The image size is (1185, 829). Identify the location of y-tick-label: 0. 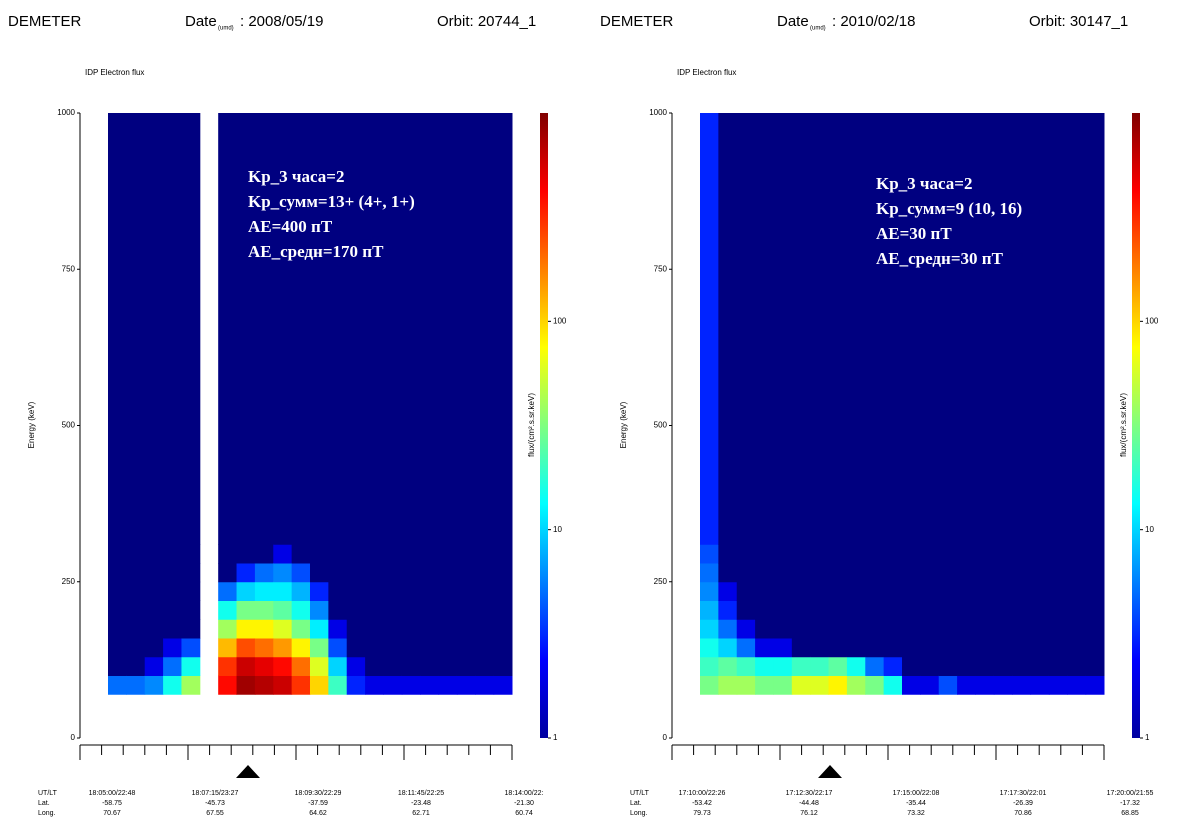
(665, 737).